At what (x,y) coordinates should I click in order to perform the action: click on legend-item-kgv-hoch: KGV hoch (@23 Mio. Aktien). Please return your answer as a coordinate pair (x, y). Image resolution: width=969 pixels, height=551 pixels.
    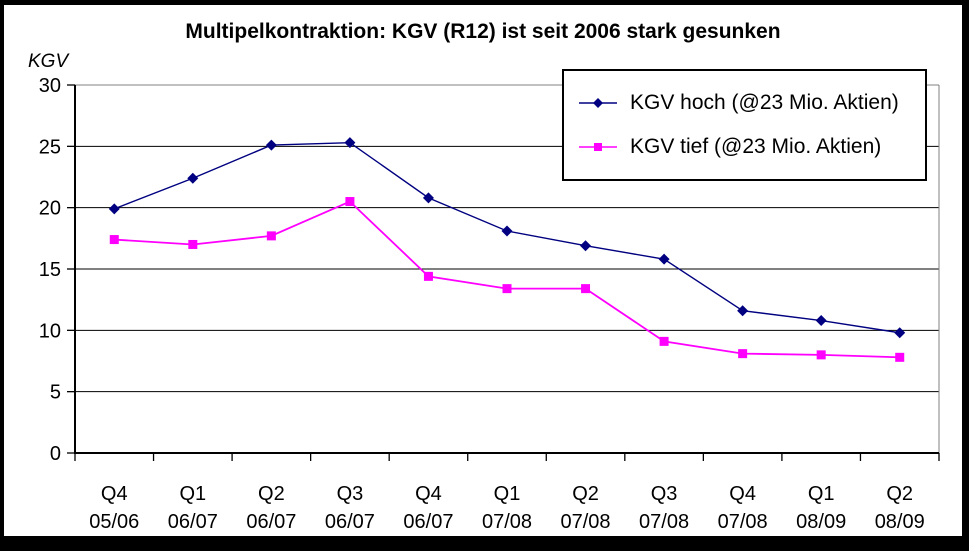
    Looking at the image, I should click on (751, 103).